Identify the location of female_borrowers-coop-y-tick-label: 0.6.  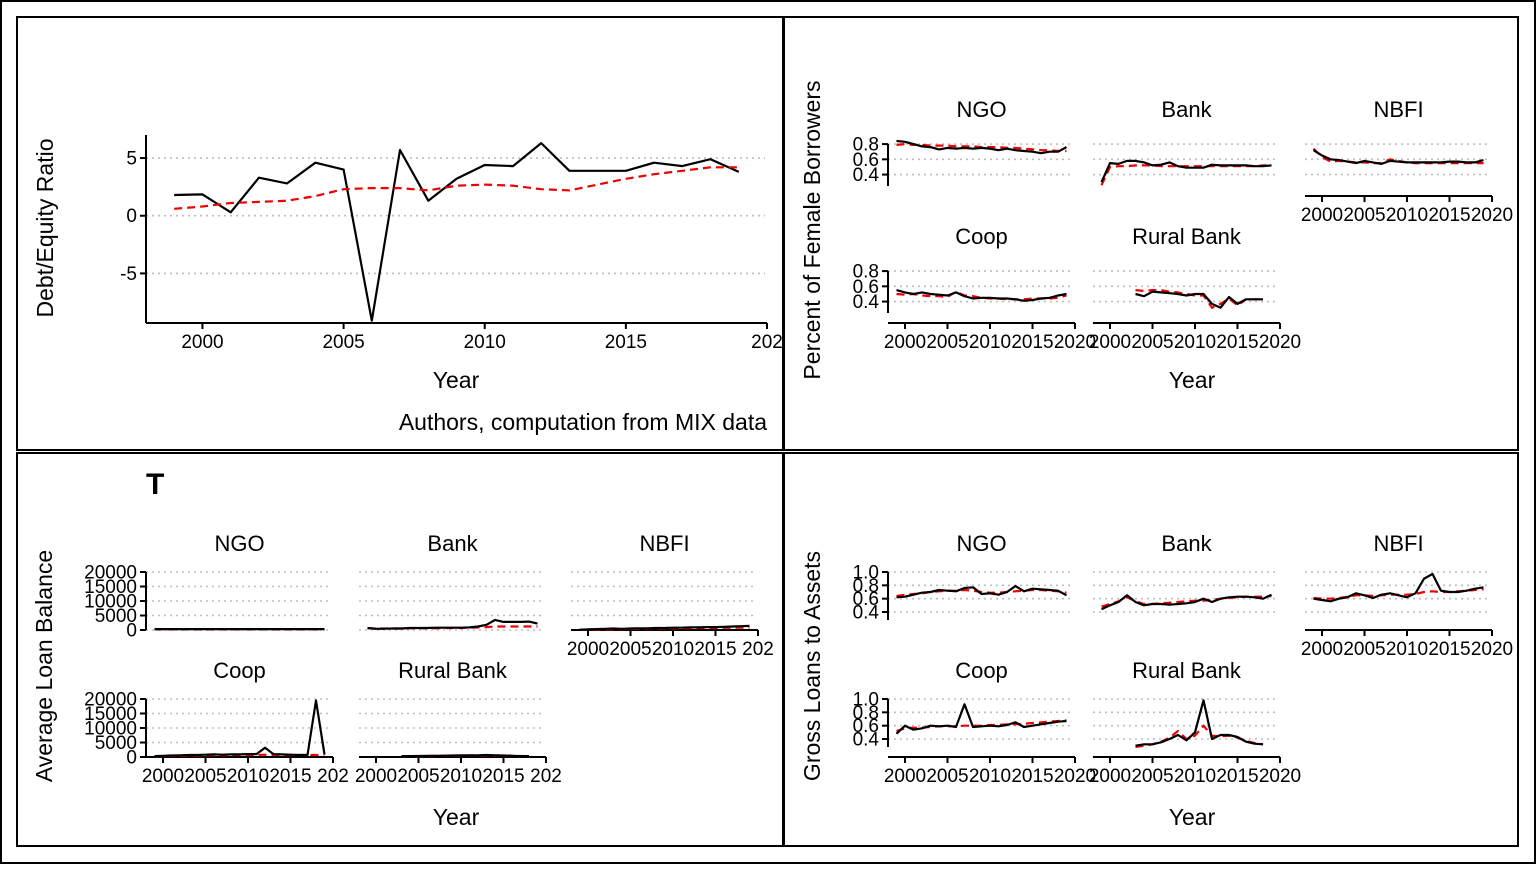
(866, 287).